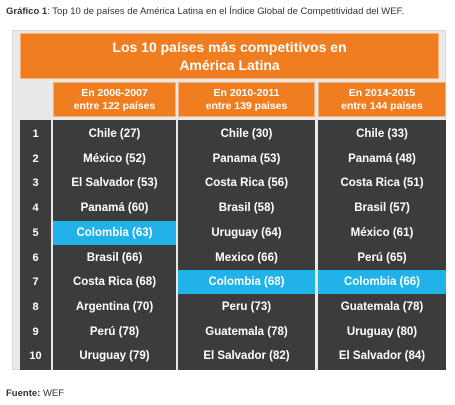 The height and width of the screenshot is (405, 455). I want to click on rank-number: 1, so click(35, 134).